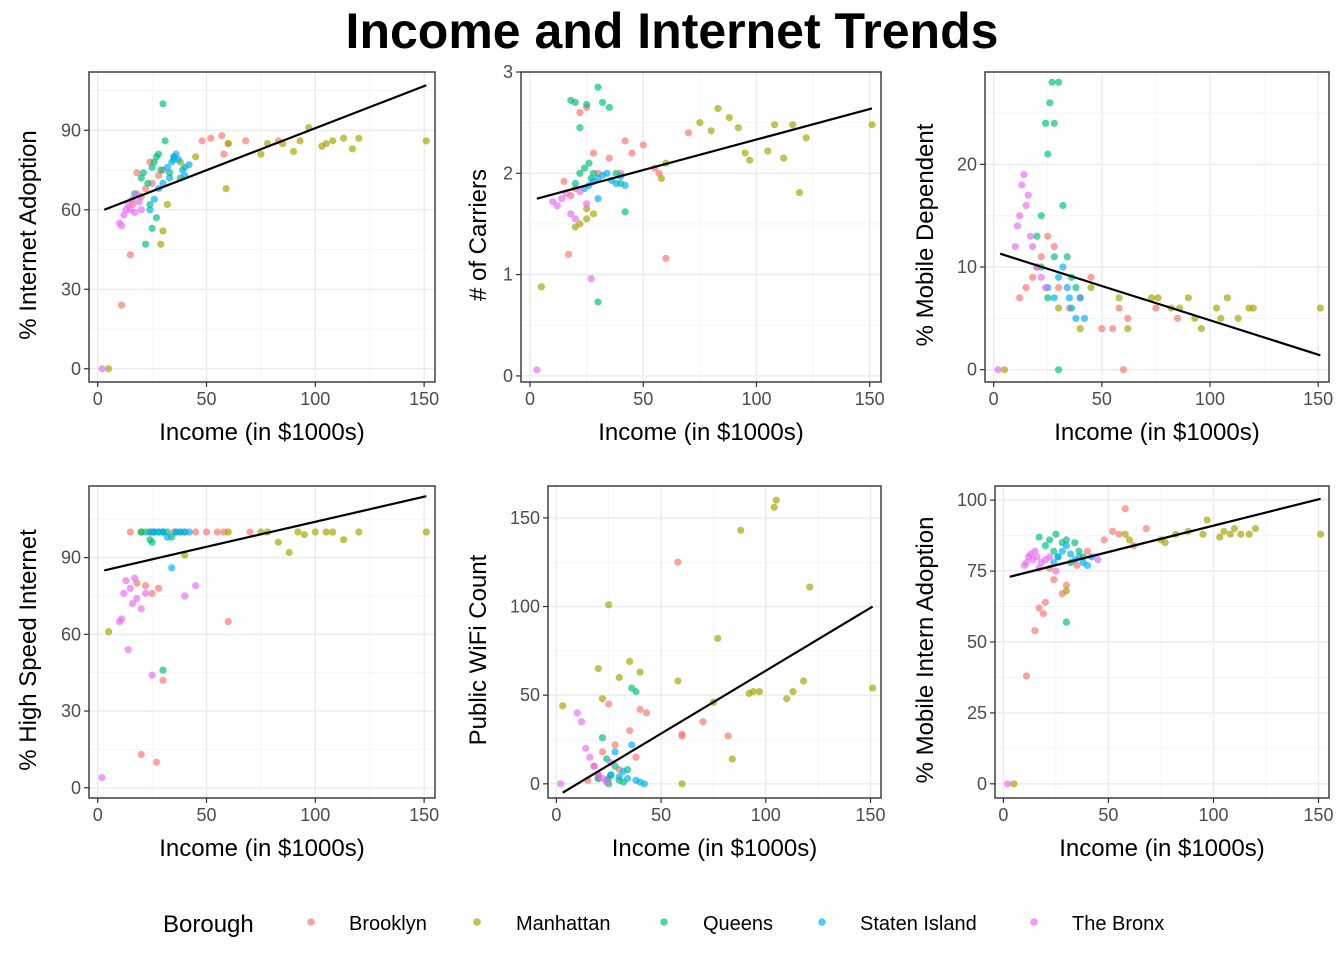  I want to click on points, so click(716, 642).